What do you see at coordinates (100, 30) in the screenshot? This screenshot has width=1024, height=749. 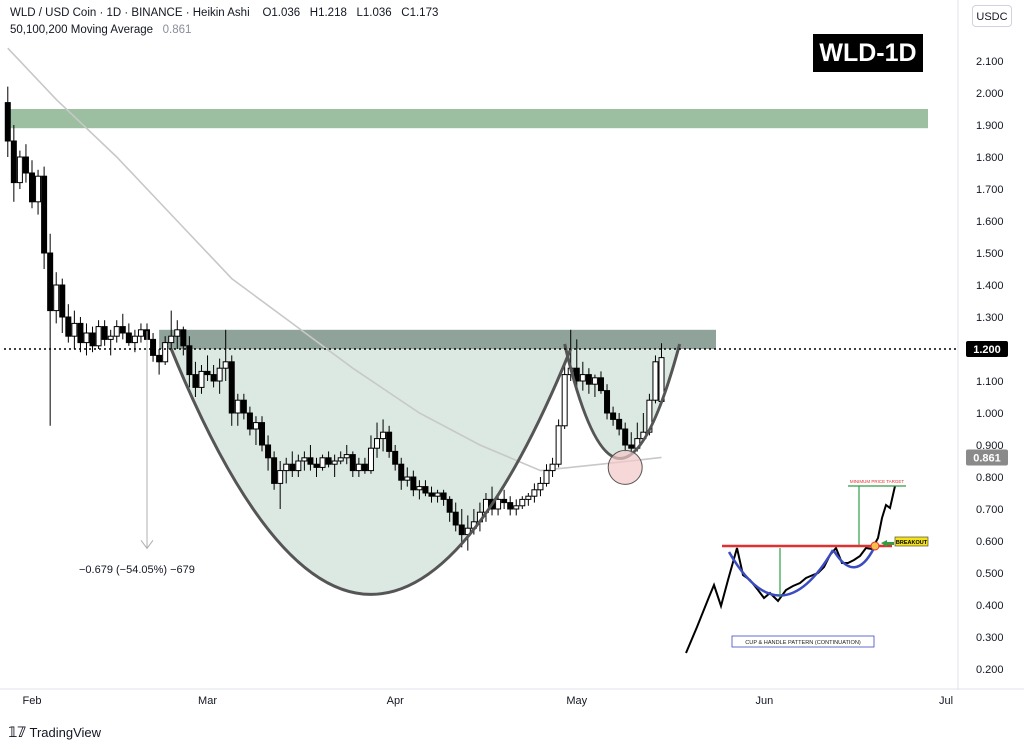 I see `indicator-legend: 50,100,200 Moving Average 0.861` at bounding box center [100, 30].